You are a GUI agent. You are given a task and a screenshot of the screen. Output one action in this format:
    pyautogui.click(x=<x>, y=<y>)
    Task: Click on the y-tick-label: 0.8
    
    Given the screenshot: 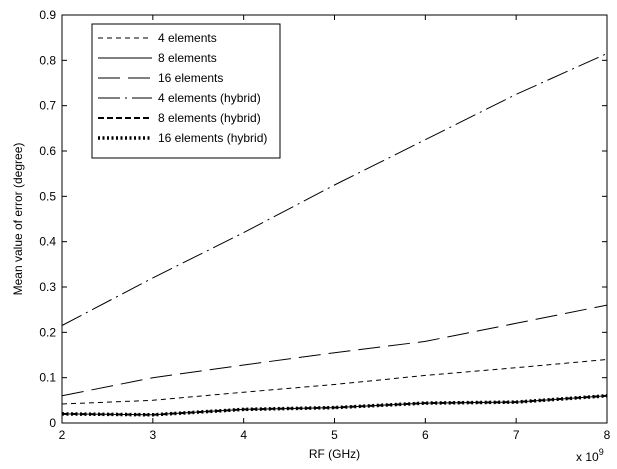 What is the action you would take?
    pyautogui.click(x=47, y=60)
    